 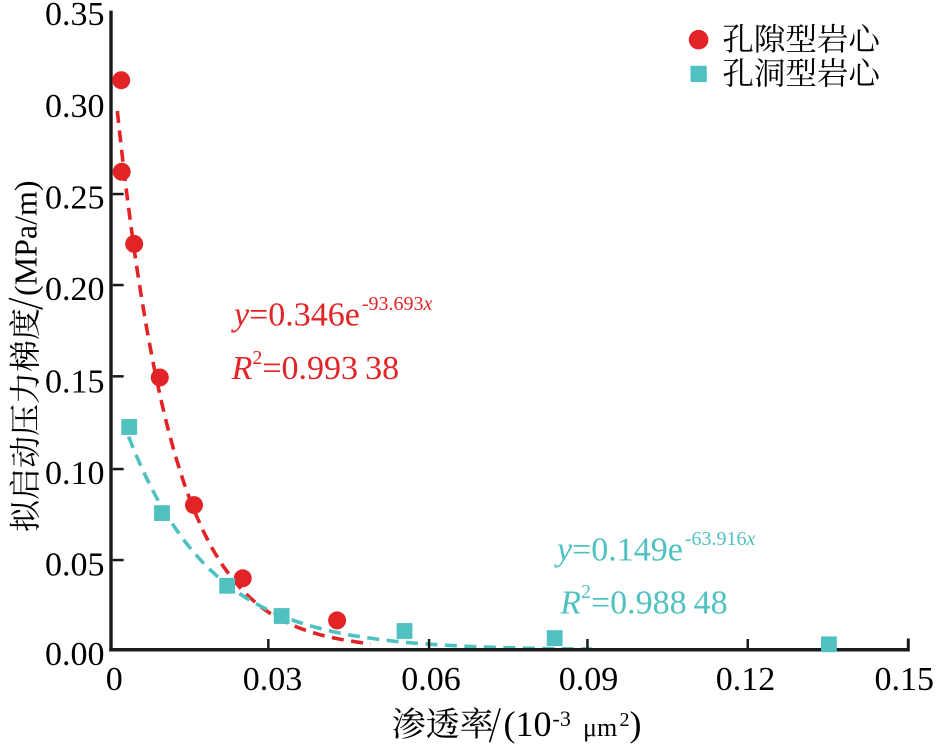 What do you see at coordinates (589, 679) in the screenshot?
I see `svg-text: 0.09` at bounding box center [589, 679].